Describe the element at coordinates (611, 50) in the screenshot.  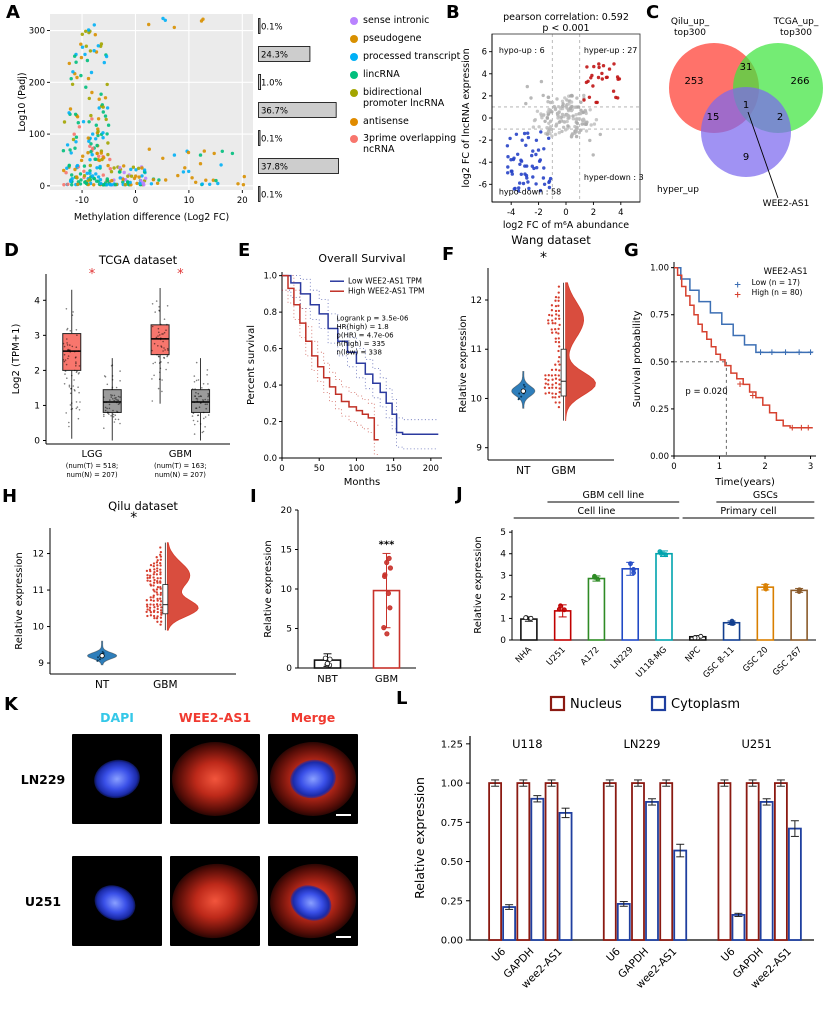
I see `svg-text: hyper-up : 27` at that location.